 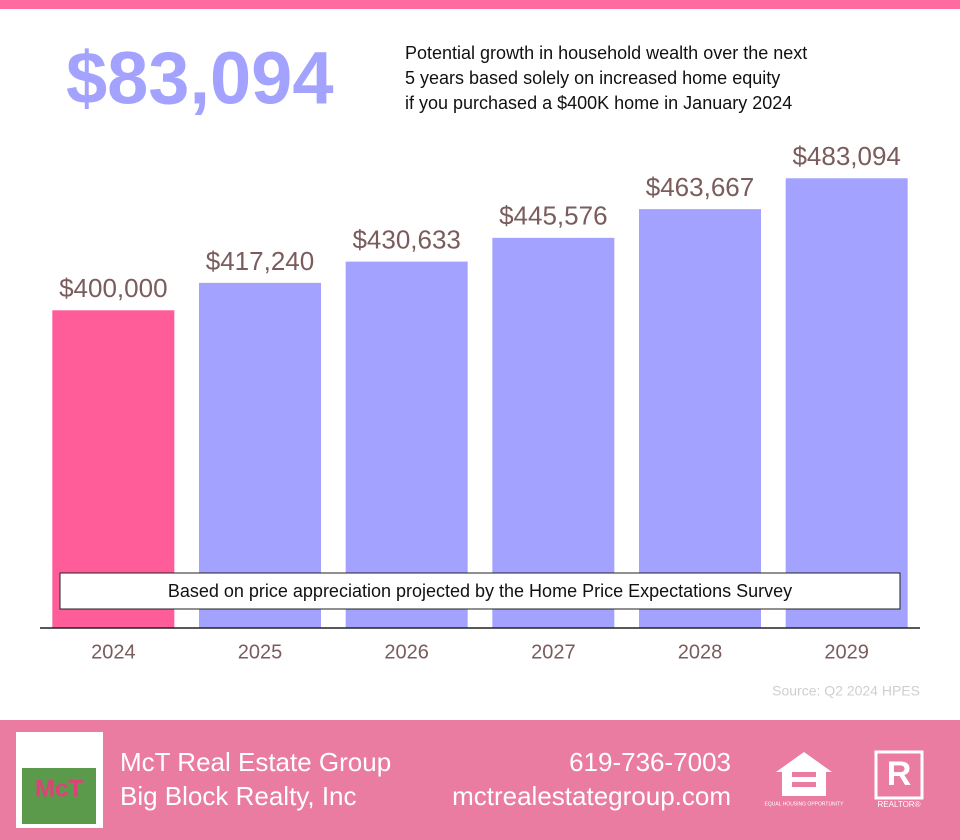 What do you see at coordinates (899, 804) in the screenshot?
I see `realtor-text: REALTOR®` at bounding box center [899, 804].